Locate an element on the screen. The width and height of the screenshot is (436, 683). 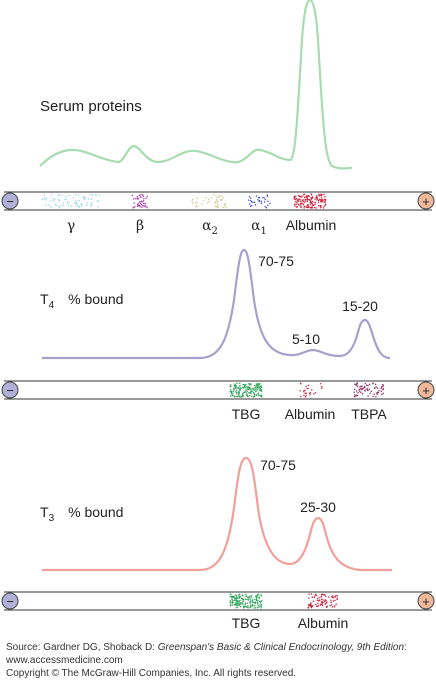
t3-binding-curve is located at coordinates (217, 514).